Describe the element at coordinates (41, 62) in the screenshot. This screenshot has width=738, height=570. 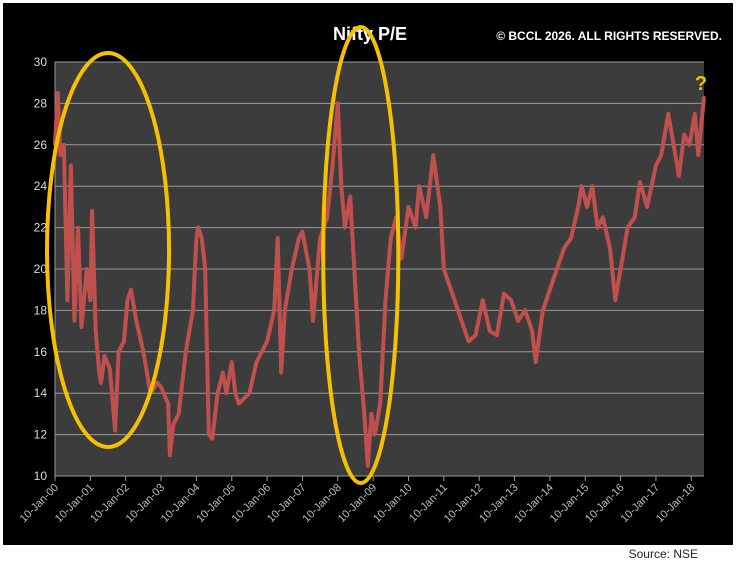
I see `y-tick-label: 30` at that location.